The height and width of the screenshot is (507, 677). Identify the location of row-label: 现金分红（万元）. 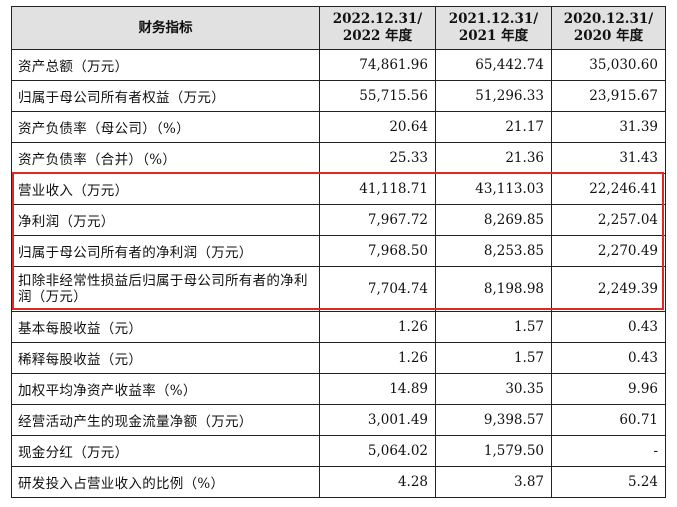
(165, 451).